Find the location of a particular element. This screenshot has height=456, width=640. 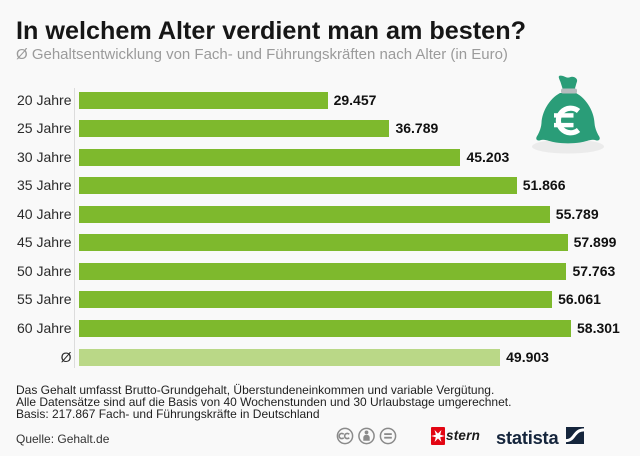

cc-license-icons is located at coordinates (366, 435).